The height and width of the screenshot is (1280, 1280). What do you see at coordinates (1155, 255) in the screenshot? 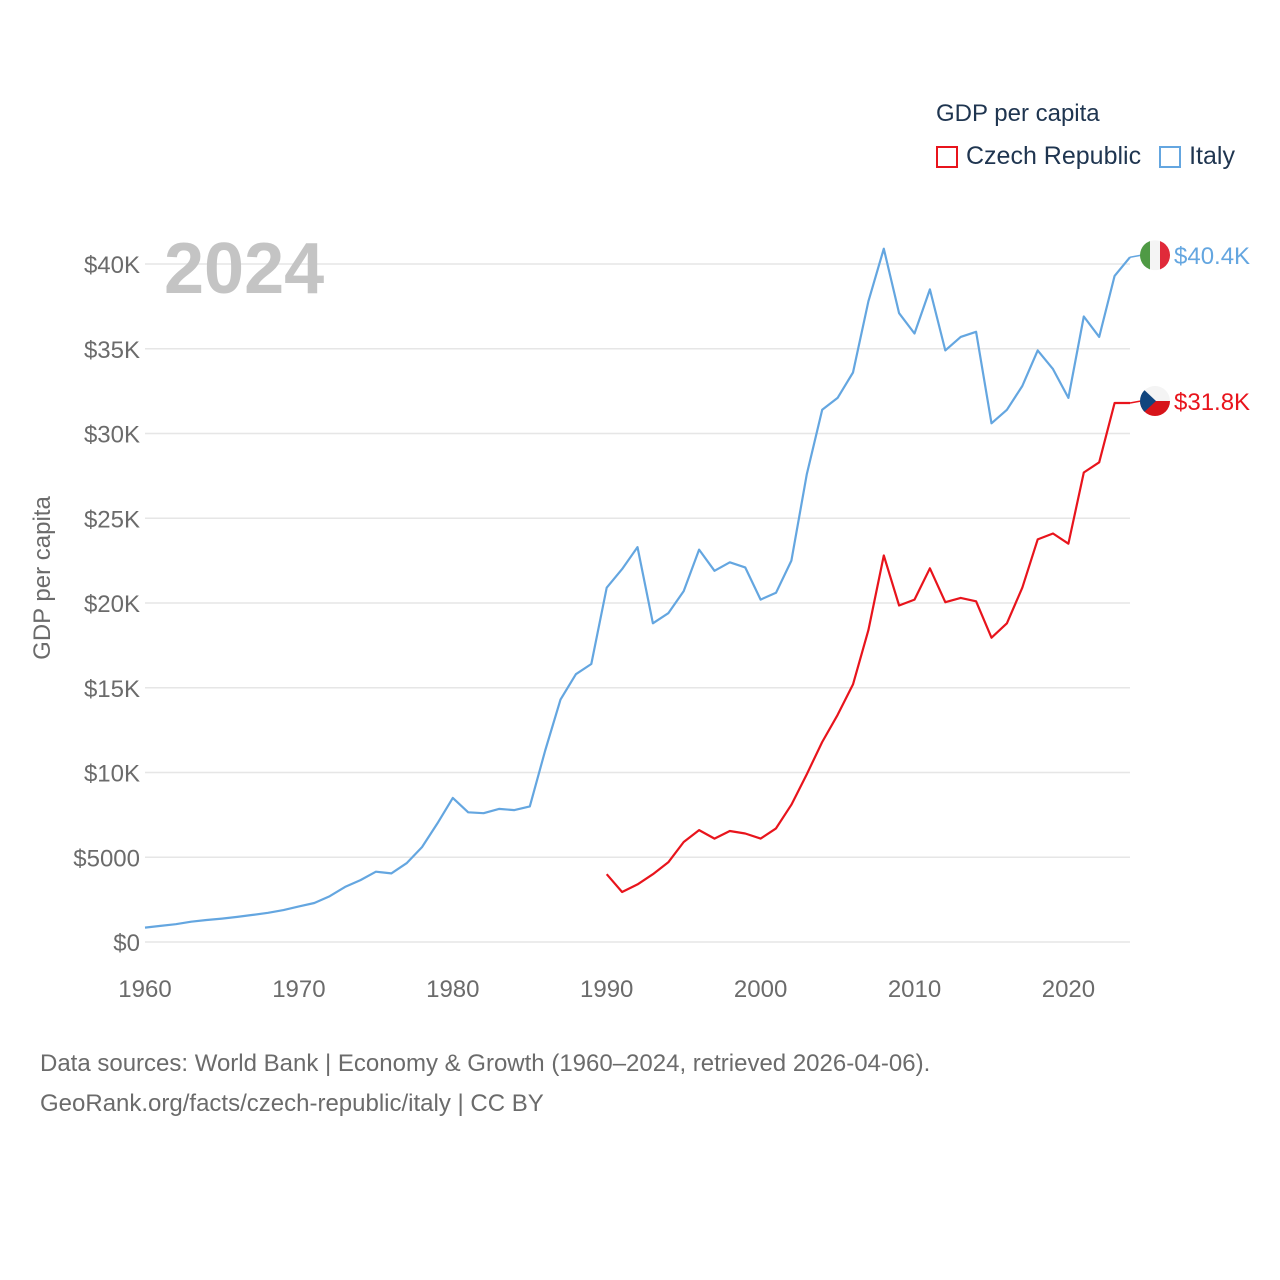
I see `italy-flag-icon` at bounding box center [1155, 255].